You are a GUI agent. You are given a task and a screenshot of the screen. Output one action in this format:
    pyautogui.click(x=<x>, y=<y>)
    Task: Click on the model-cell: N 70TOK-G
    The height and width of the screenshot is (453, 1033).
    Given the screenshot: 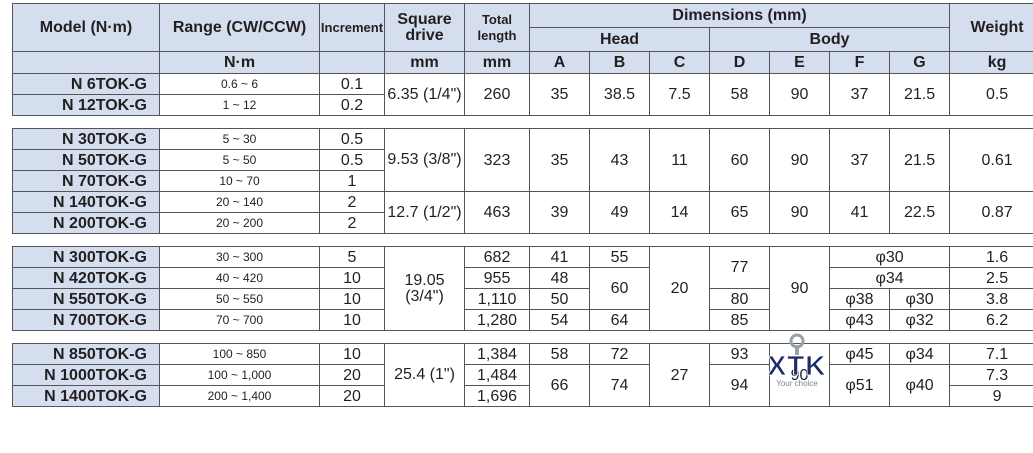 What is the action you would take?
    pyautogui.click(x=86, y=181)
    